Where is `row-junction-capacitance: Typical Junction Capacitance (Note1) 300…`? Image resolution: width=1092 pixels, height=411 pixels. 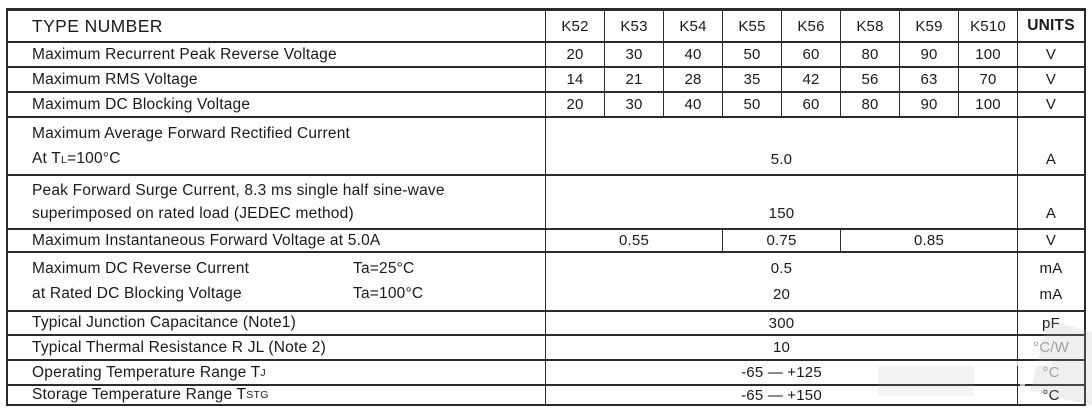 row-junction-capacitance: Typical Junction Capacitance (Note1) 300… is located at coordinates (546, 322).